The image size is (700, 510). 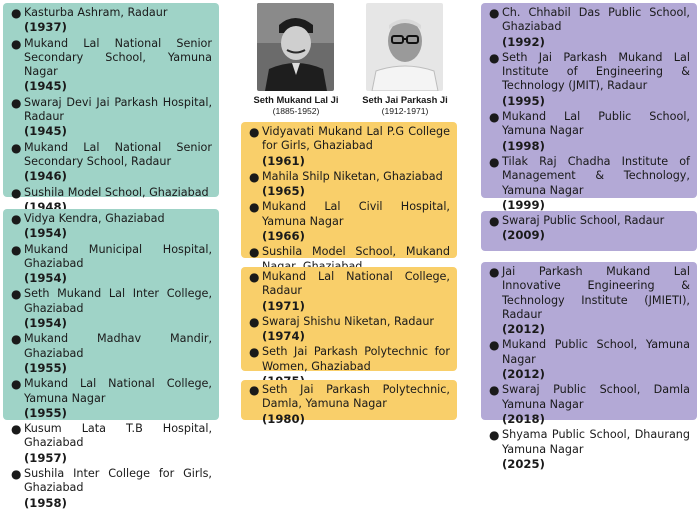 I want to click on photo-mukand-lal, so click(x=295, y=47).